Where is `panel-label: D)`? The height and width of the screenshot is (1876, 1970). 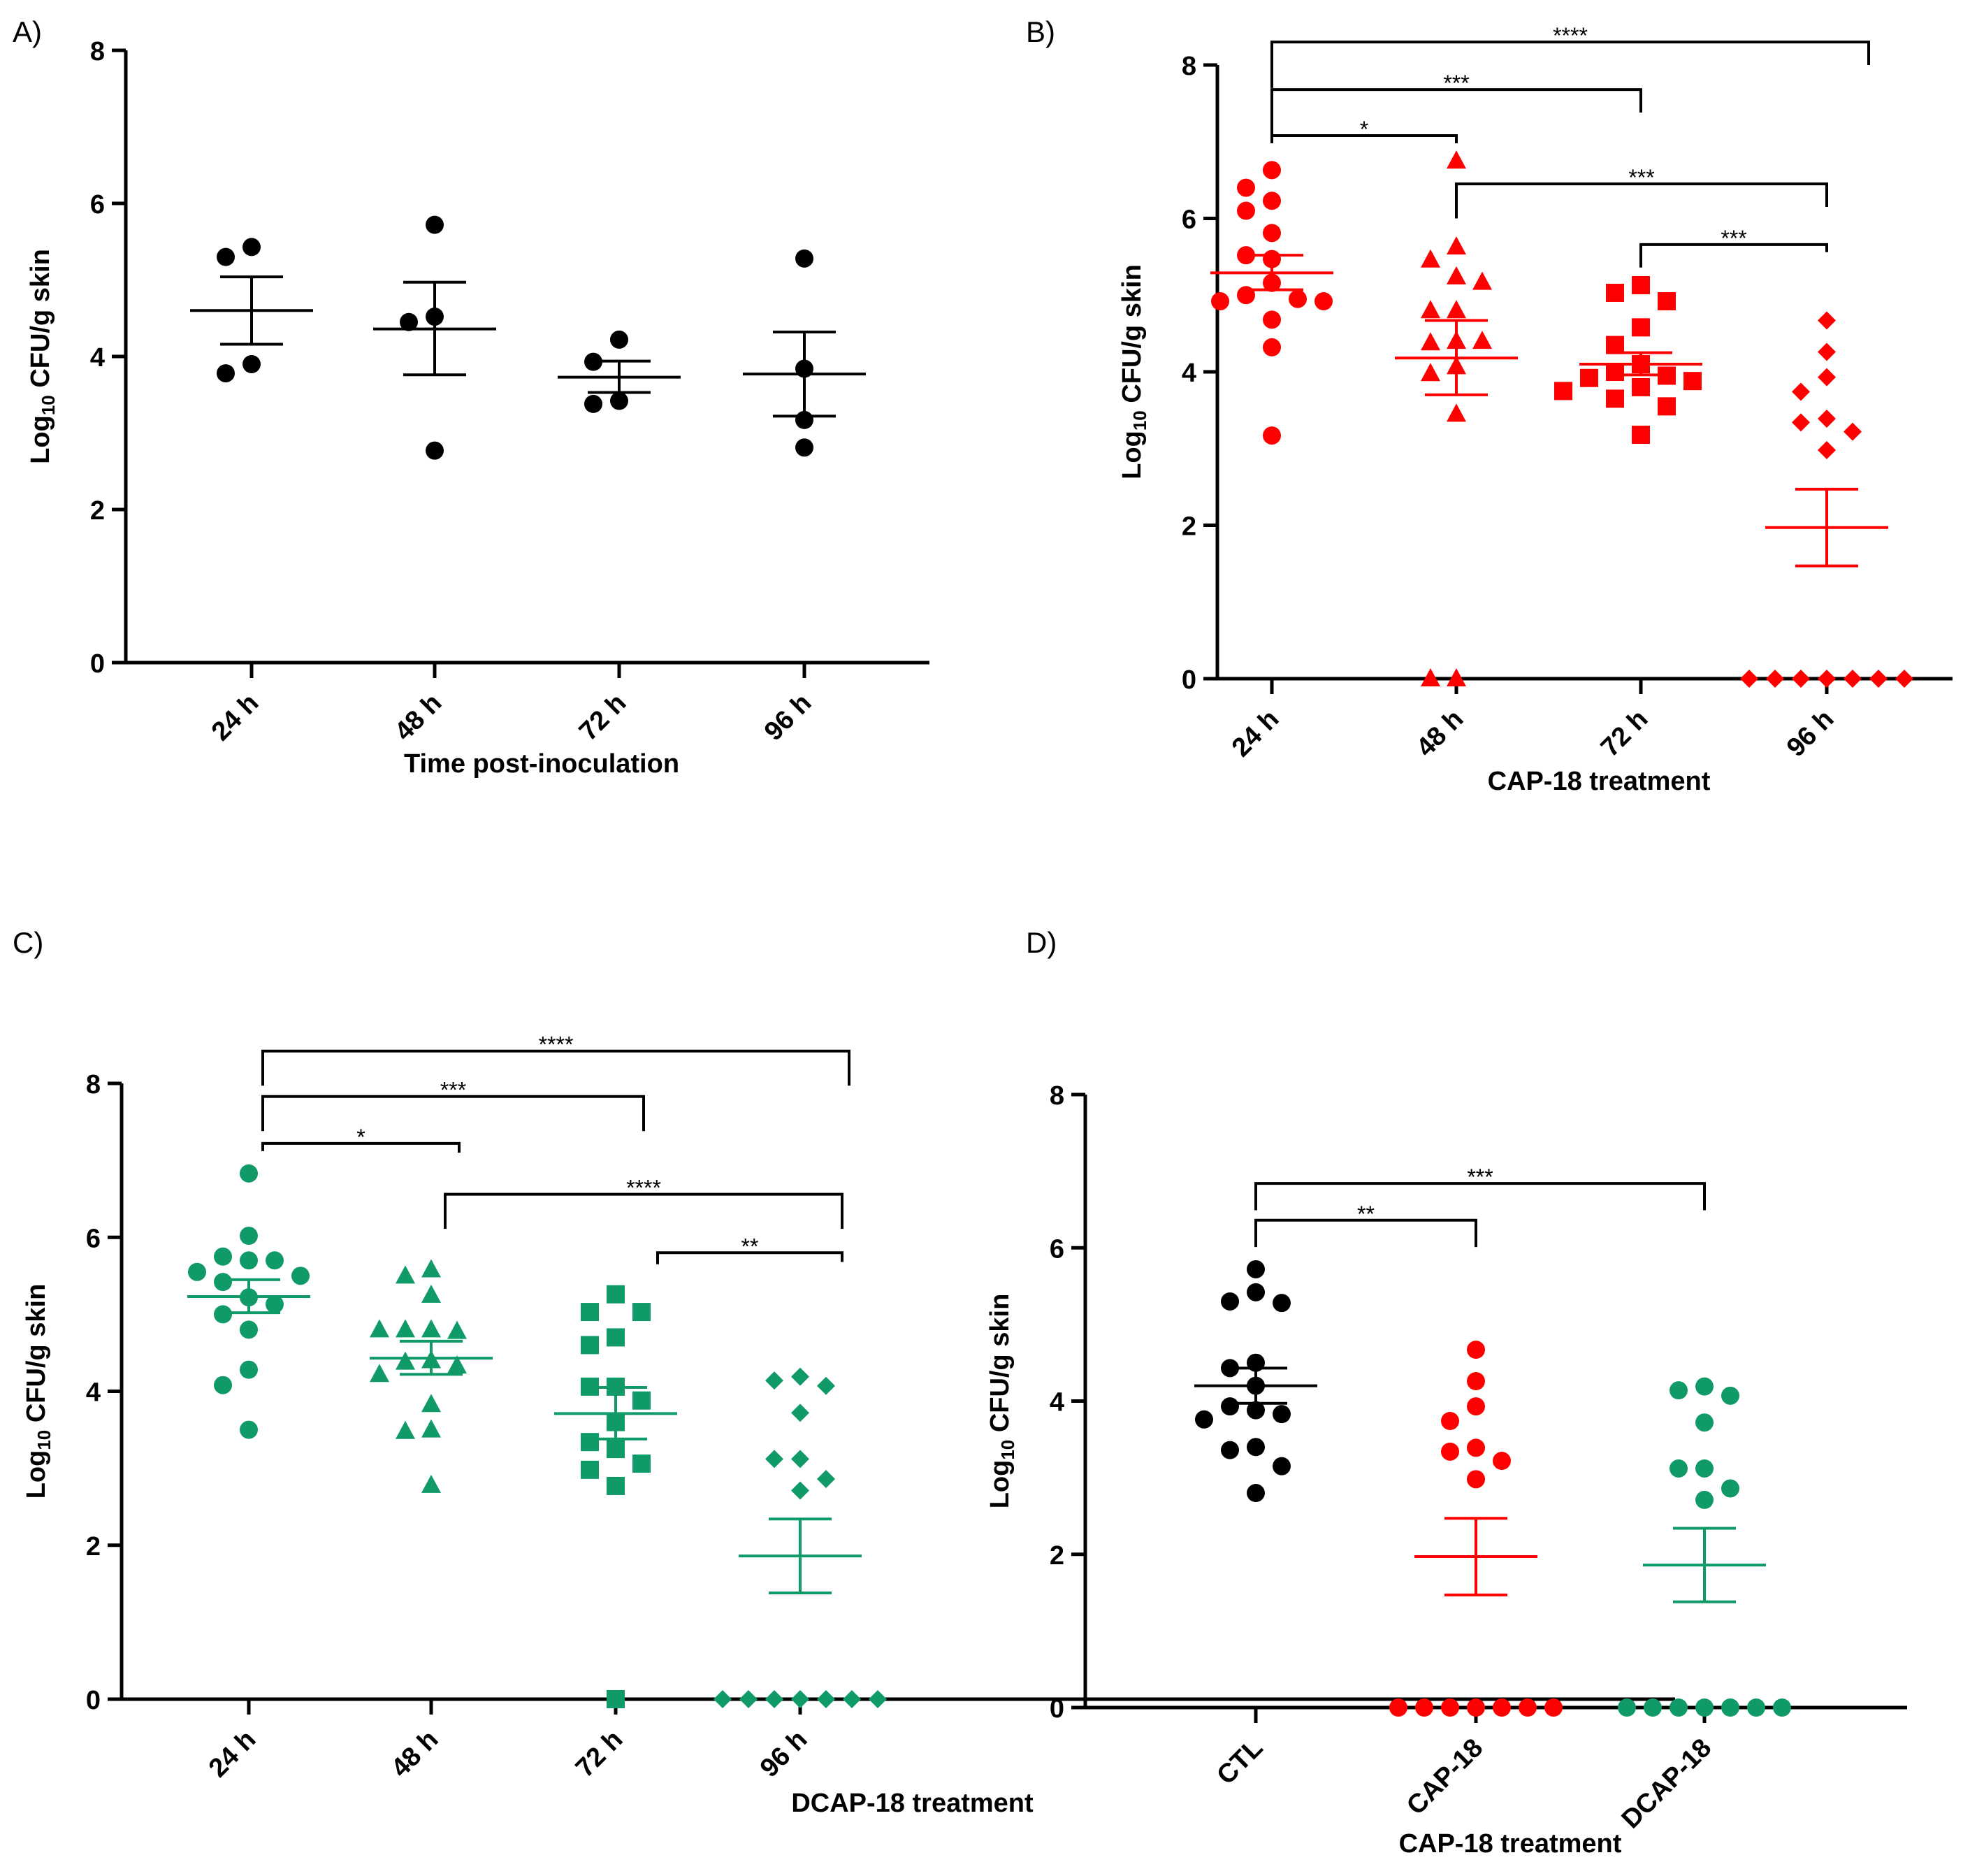 panel-label: D) is located at coordinates (1041, 942).